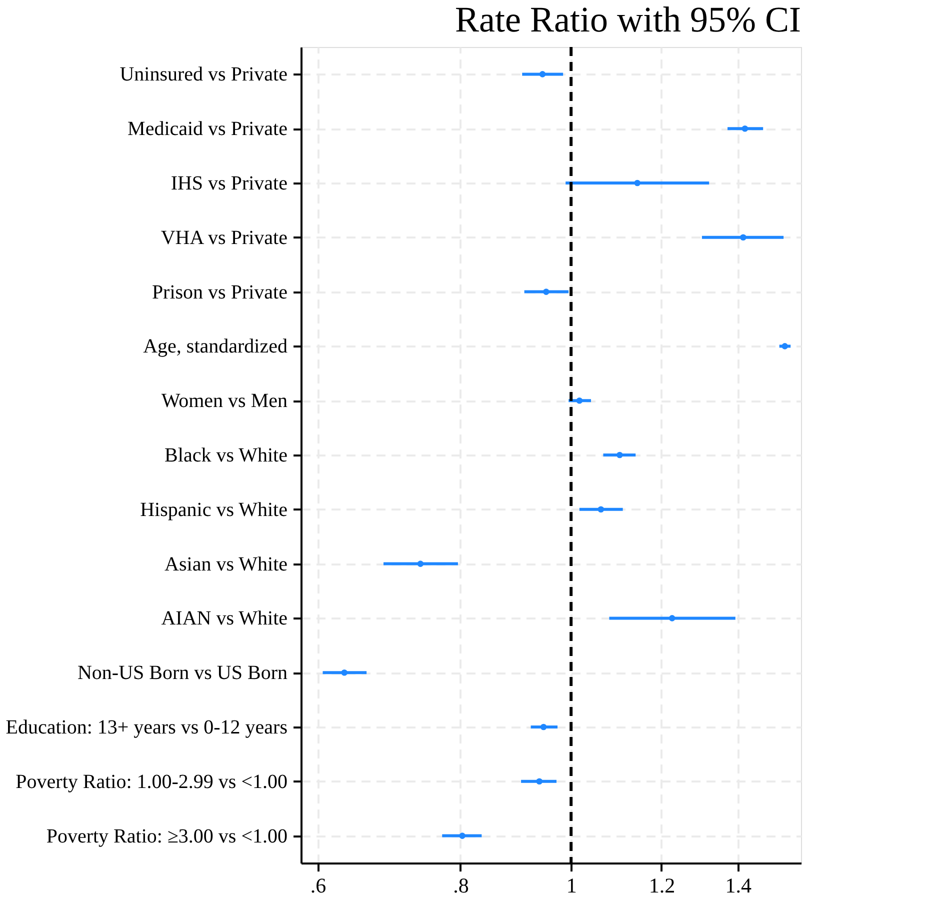  Describe the element at coordinates (224, 401) in the screenshot. I see `y-tick-label: Women vs Men` at that location.